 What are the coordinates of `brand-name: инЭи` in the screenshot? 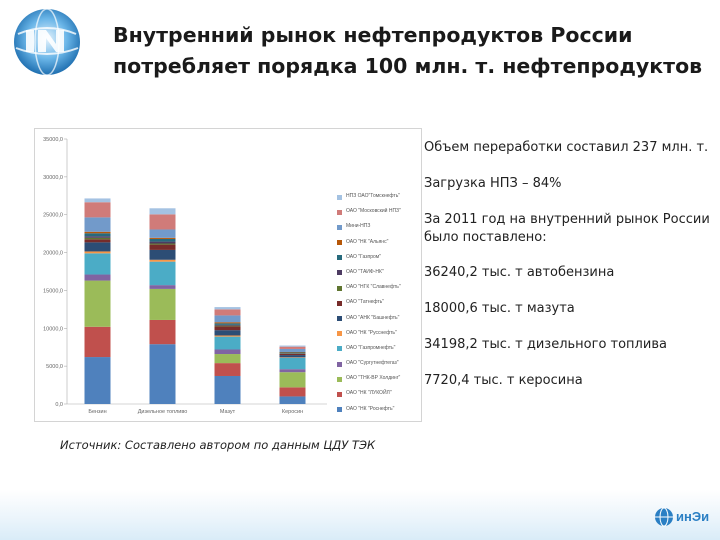 It's located at (693, 516).